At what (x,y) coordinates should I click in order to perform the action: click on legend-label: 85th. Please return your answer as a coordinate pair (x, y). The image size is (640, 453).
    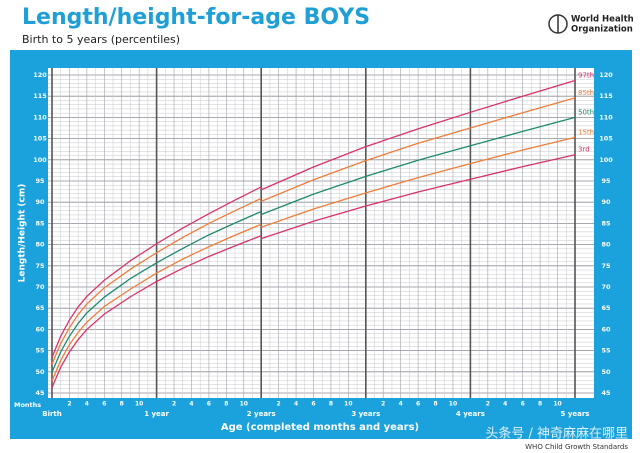
    Looking at the image, I should click on (586, 93).